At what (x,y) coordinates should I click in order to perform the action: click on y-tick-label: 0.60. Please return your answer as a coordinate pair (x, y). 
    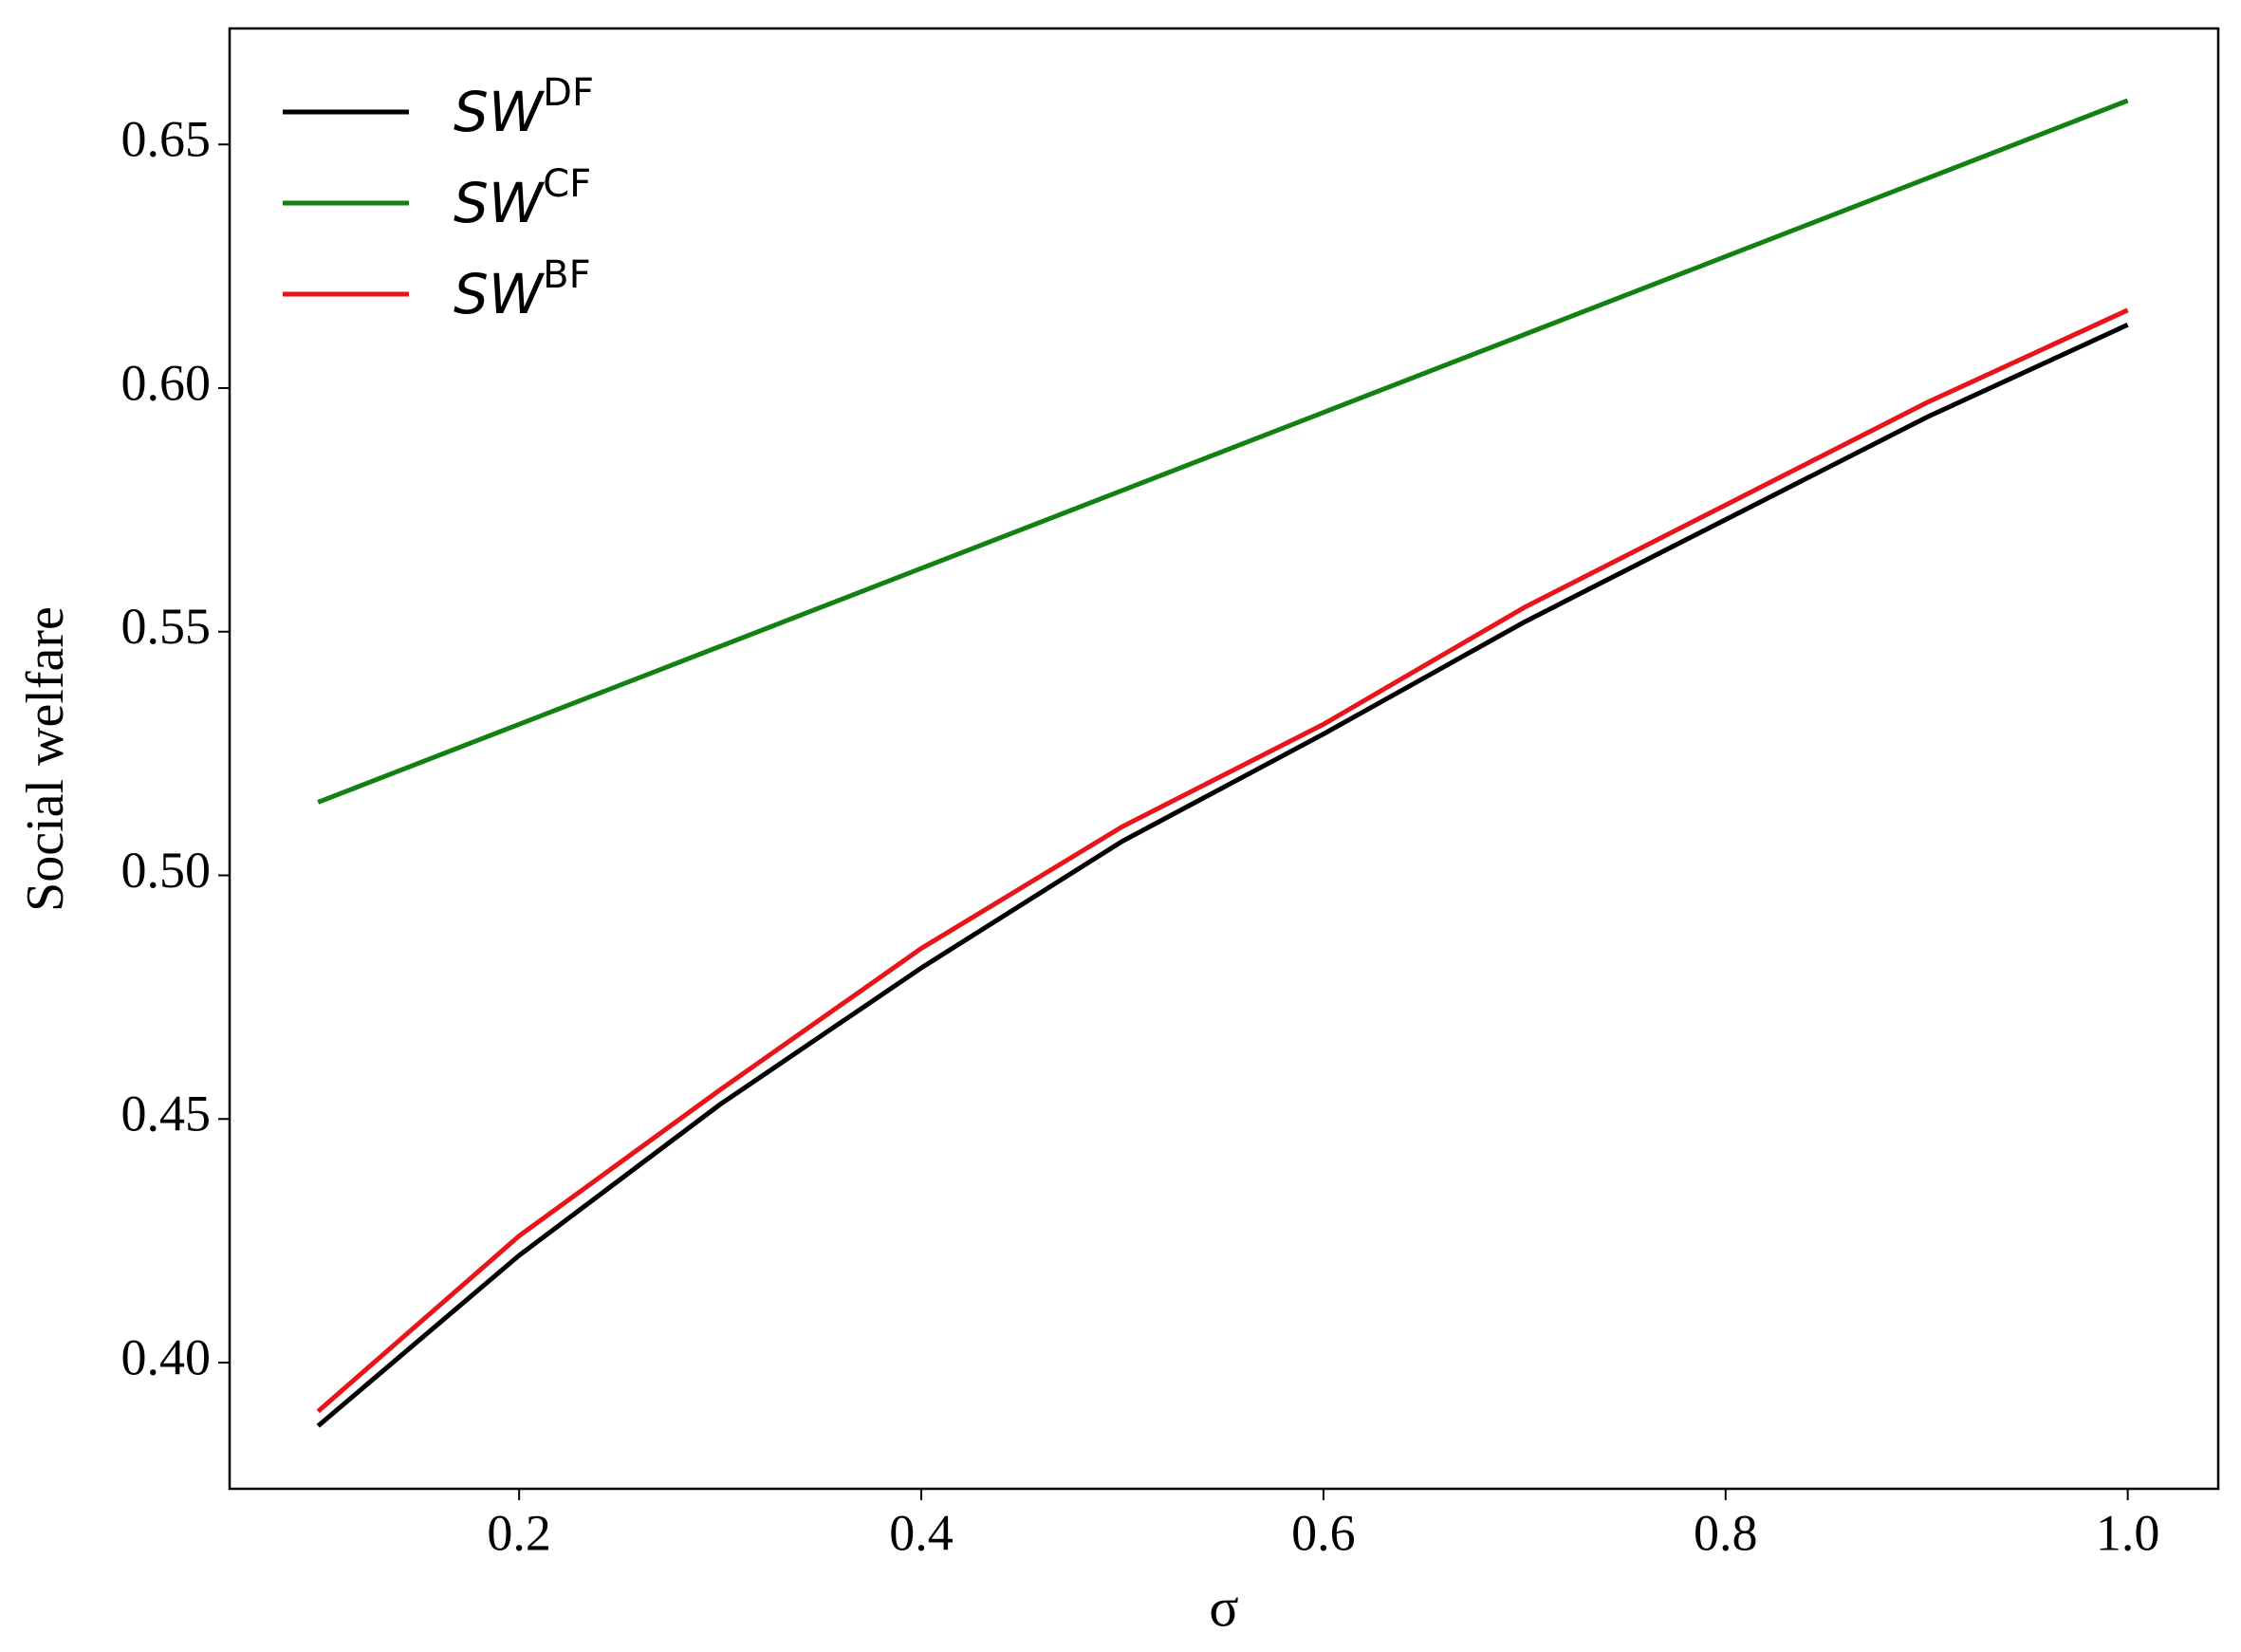
    Looking at the image, I should click on (166, 382).